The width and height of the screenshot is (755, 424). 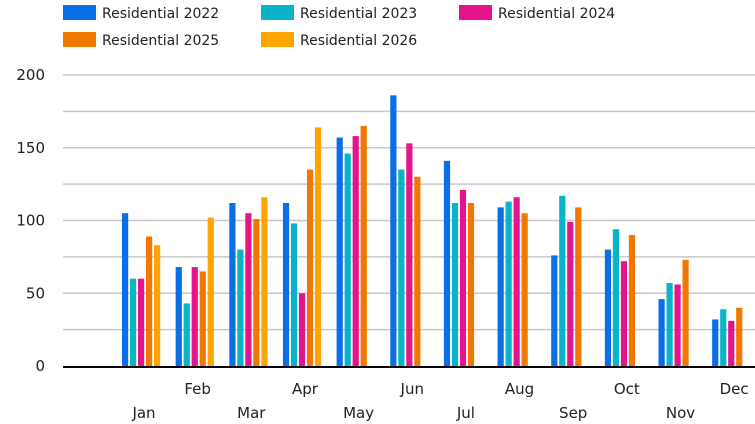 What do you see at coordinates (251, 413) in the screenshot?
I see `x-tick-label: Mar` at bounding box center [251, 413].